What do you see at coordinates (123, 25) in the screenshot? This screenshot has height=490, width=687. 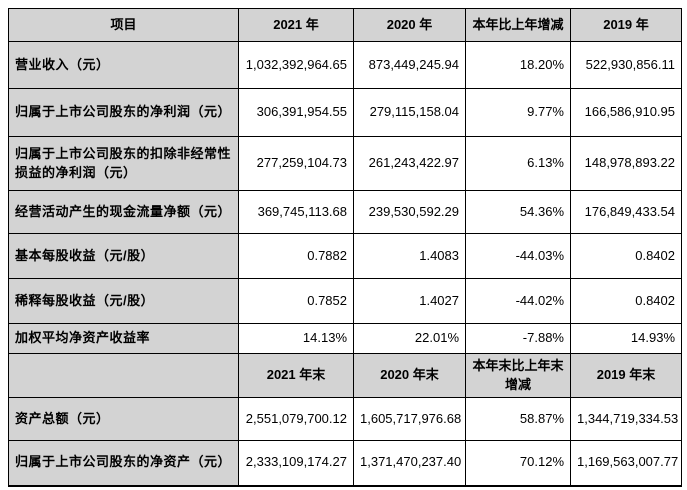 I see `header-item: 项目` at bounding box center [123, 25].